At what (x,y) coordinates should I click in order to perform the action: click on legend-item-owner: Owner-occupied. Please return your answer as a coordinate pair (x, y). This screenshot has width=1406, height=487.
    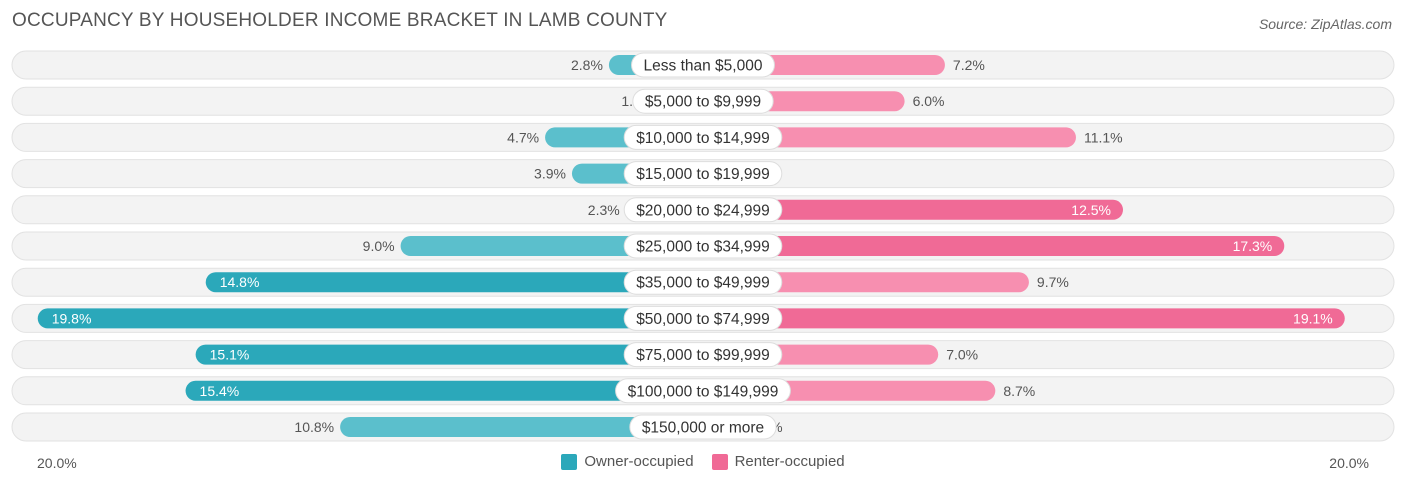
    Looking at the image, I should click on (627, 461).